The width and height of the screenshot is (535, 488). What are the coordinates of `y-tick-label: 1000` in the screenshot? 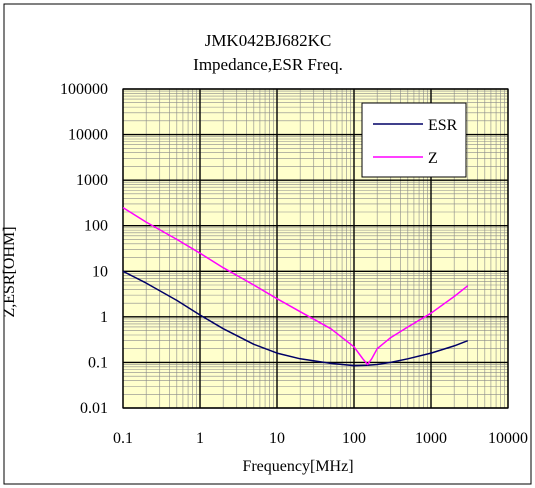 It's located at (92, 180).